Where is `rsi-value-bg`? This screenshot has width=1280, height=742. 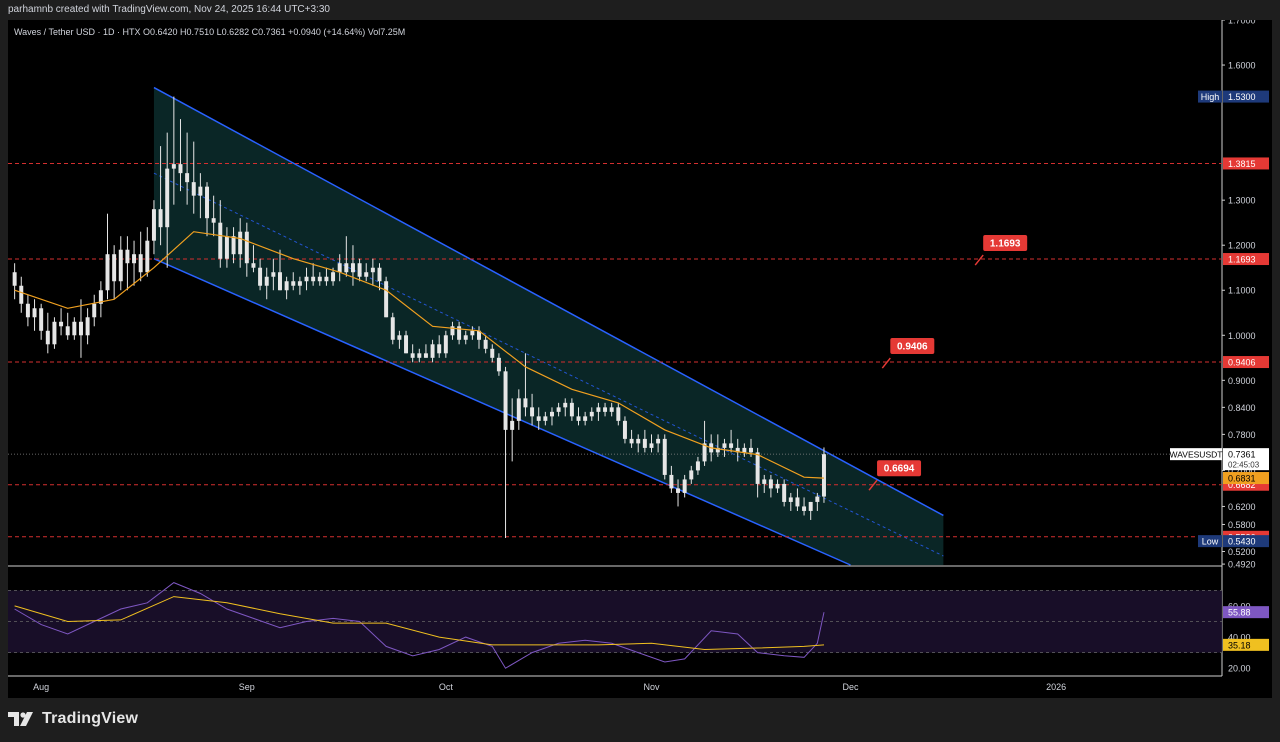 rsi-value-bg is located at coordinates (1246, 612).